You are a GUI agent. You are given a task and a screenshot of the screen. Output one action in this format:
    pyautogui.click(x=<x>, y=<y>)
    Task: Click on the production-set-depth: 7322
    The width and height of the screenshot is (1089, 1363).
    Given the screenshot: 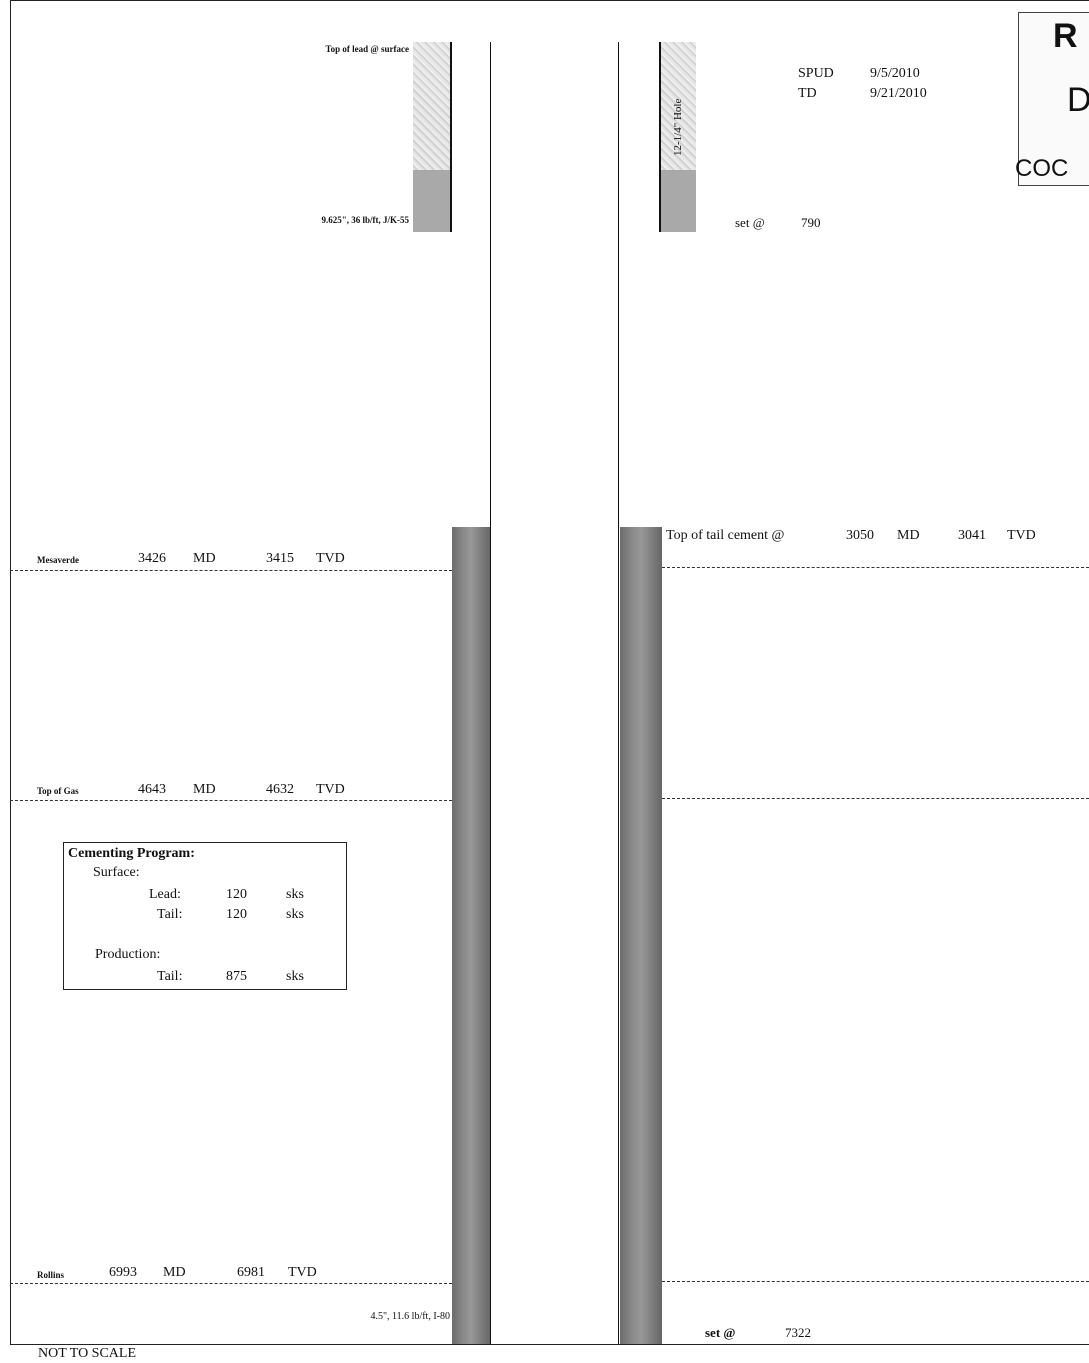 What is the action you would take?
    pyautogui.click(x=798, y=1332)
    